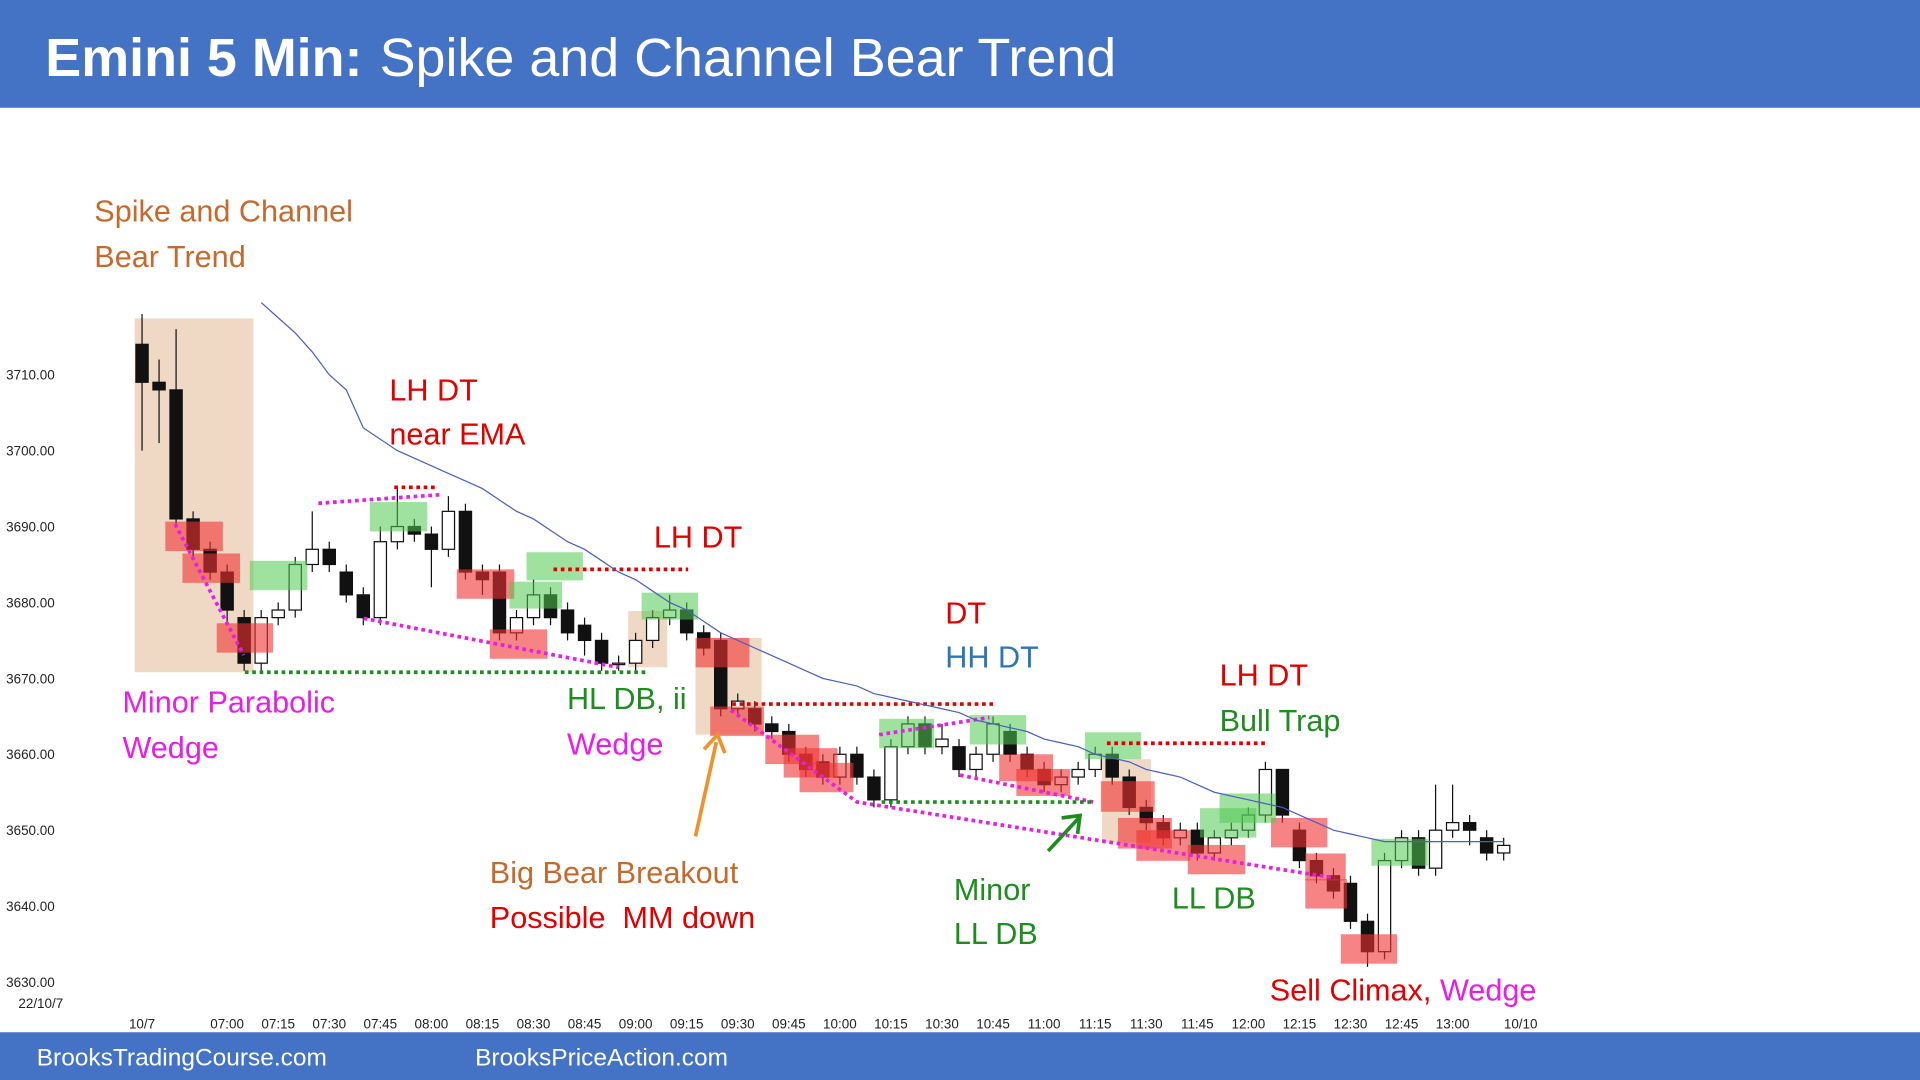  Describe the element at coordinates (40, 1003) in the screenshot. I see `date-label: 22/10/7` at that location.